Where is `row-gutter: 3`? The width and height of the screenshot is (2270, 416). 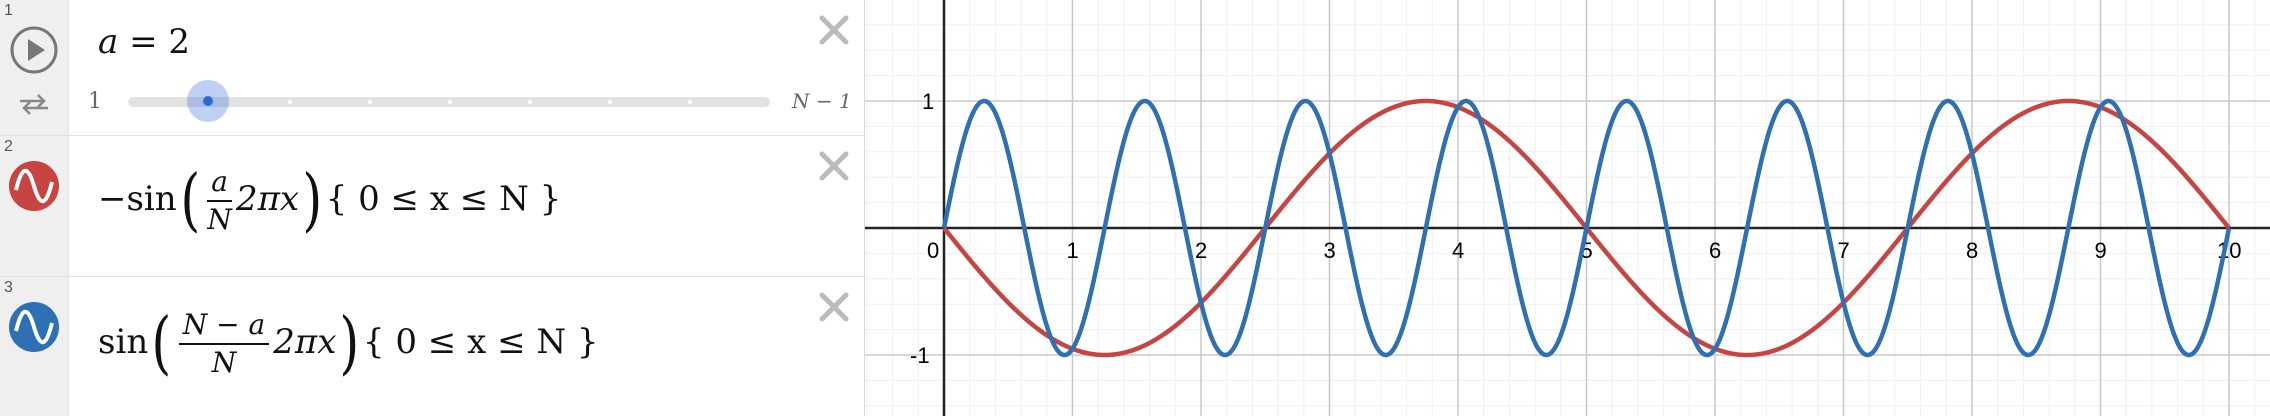 row-gutter: 3 is located at coordinates (34, 346).